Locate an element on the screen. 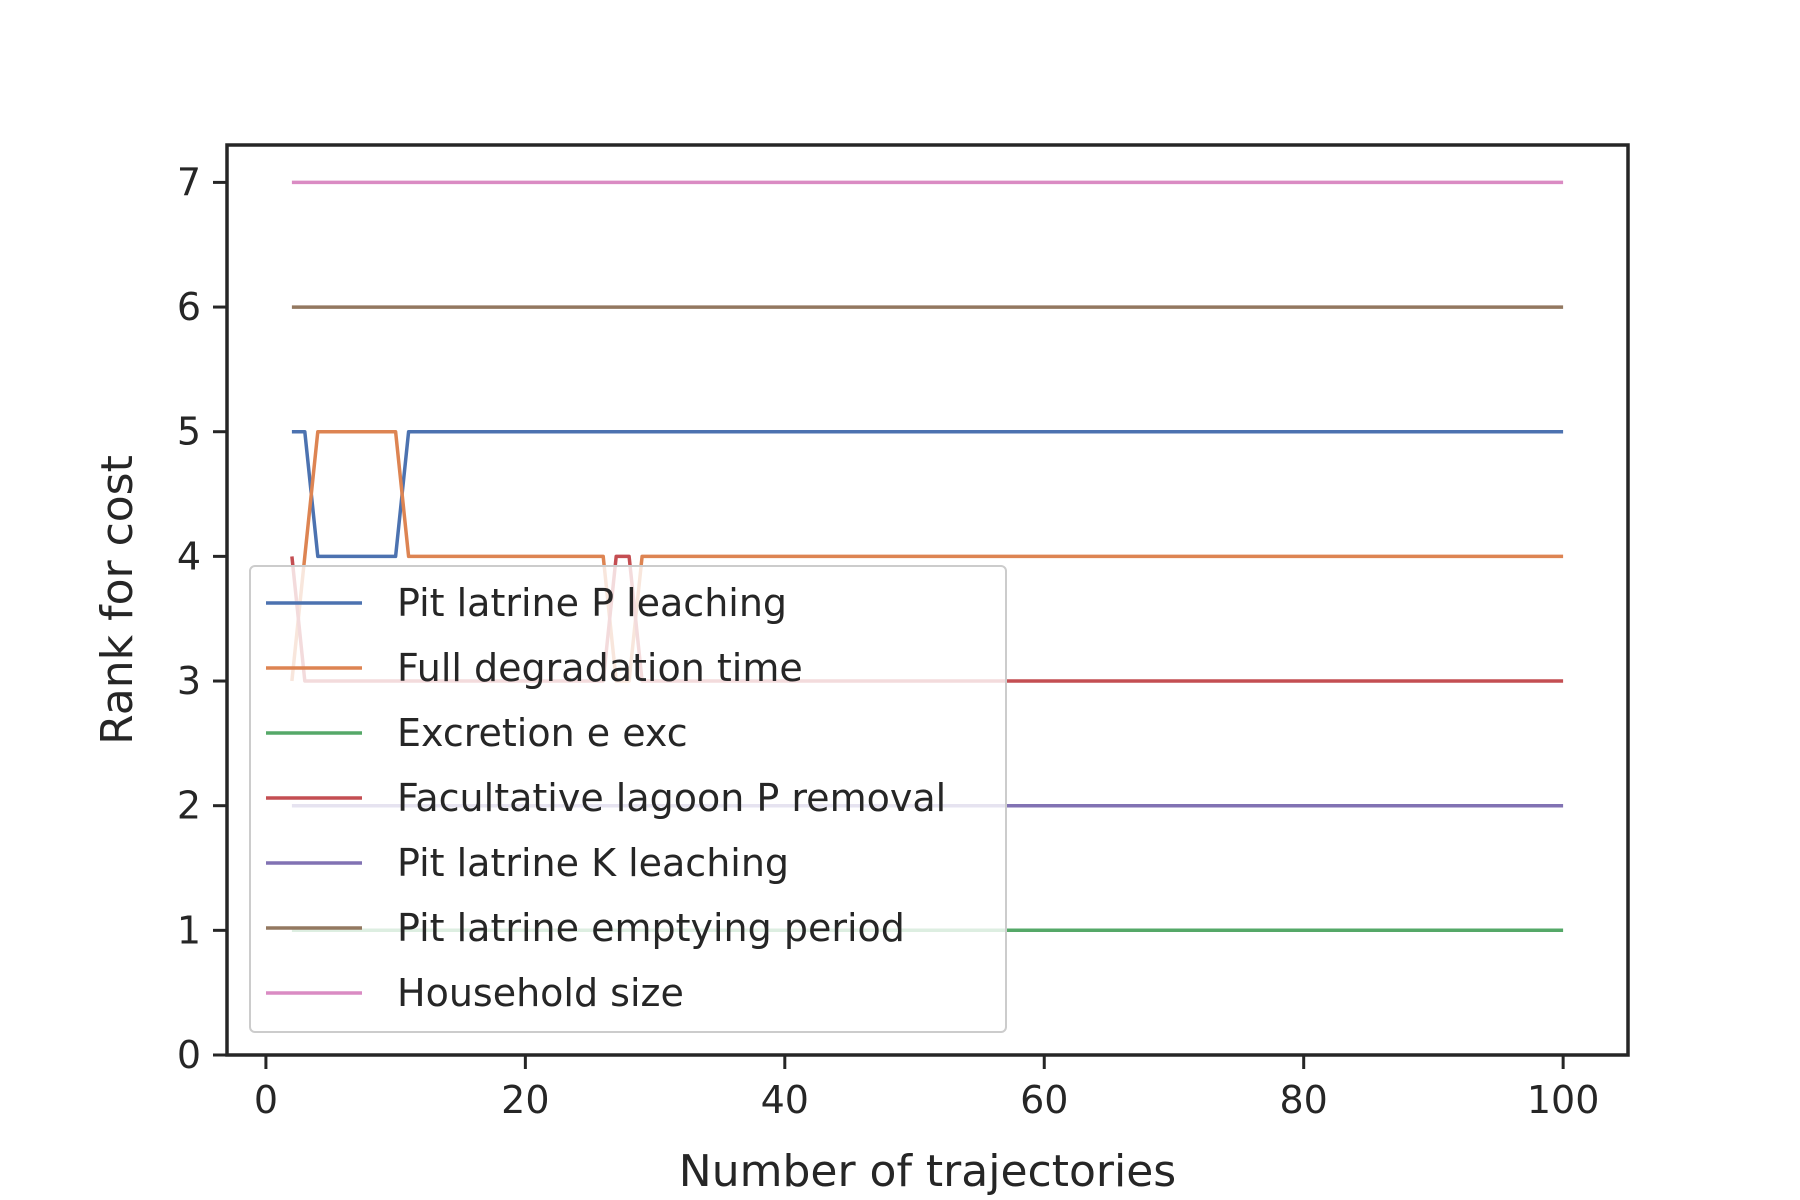 The height and width of the screenshot is (1200, 1800). legend-label-2: Full degradation time is located at coordinates (600, 668).